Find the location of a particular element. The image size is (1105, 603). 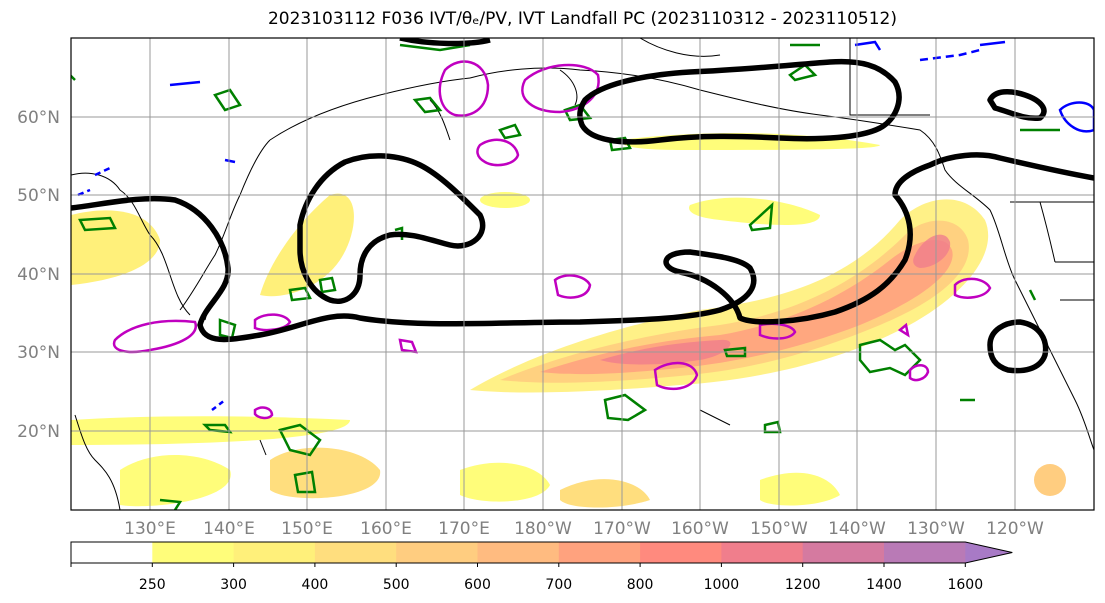

lon-label-150w: 150°W is located at coordinates (779, 529).